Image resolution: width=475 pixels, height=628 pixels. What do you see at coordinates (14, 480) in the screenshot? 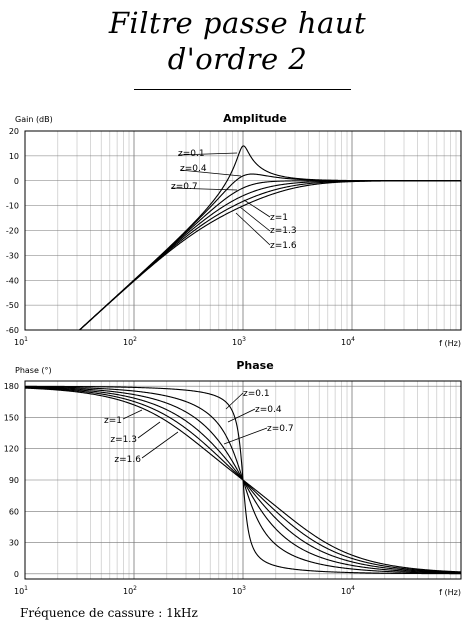
I see `y-tick-label: 90` at bounding box center [14, 480].